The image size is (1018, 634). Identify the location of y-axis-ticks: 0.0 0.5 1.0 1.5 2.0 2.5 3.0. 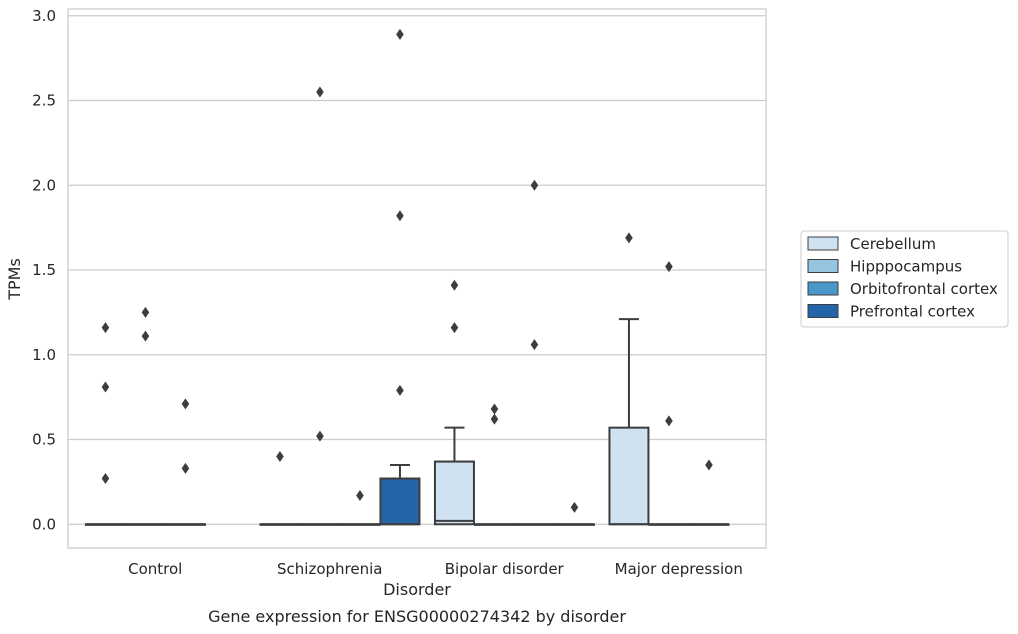
(44, 270).